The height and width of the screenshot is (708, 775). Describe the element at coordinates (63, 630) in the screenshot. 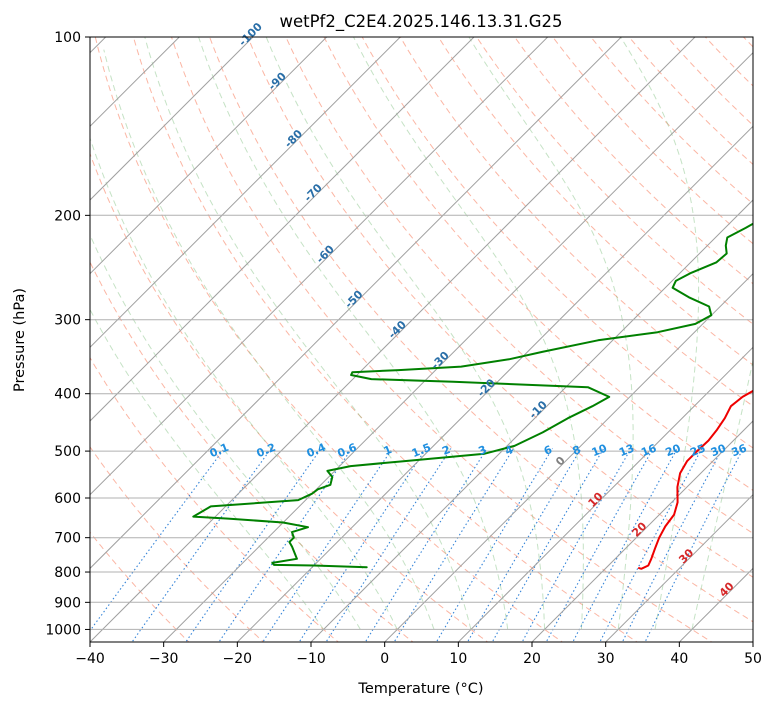

I see `y-tick-label: 1000` at that location.